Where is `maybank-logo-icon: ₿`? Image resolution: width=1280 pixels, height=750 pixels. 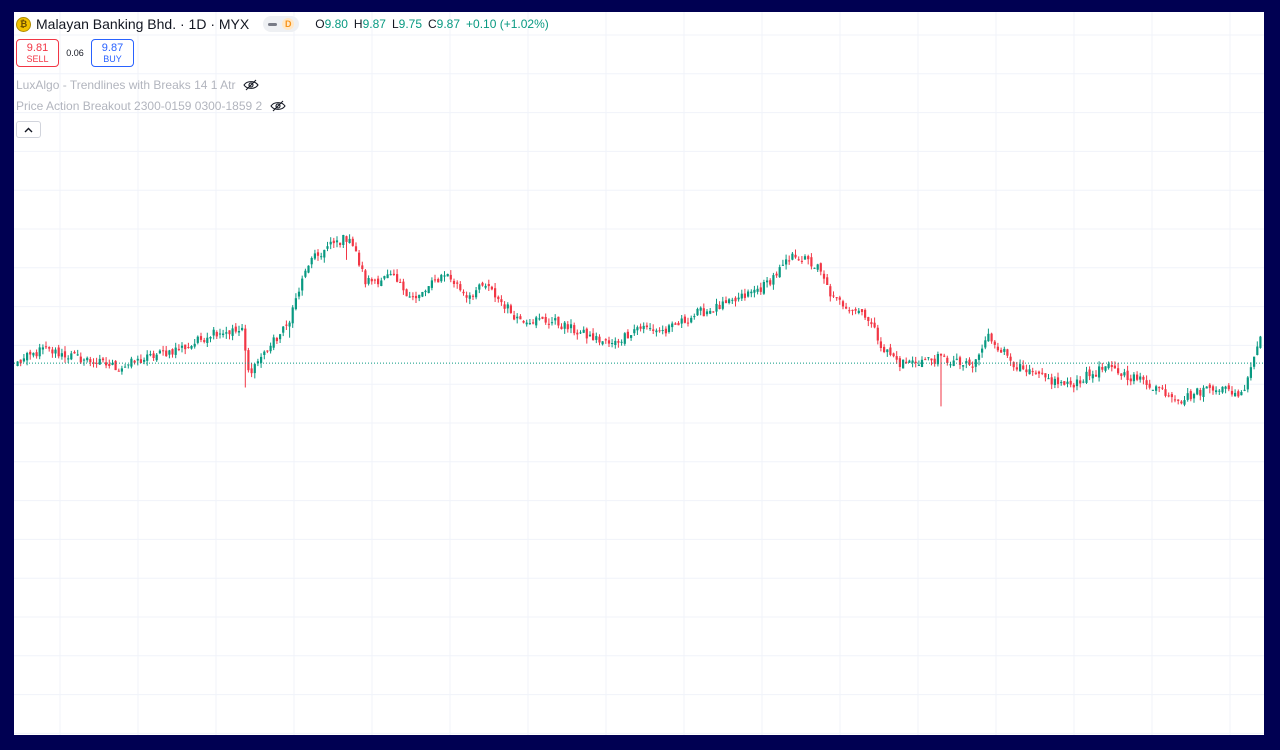
maybank-logo-icon: ₿ is located at coordinates (23, 24).